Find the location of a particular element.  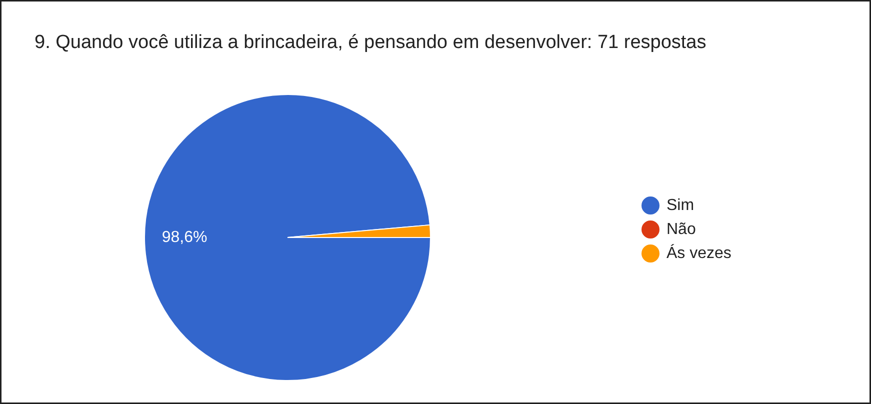

chart-title: 9. Quando você utiliza a brincadeira, é pensando em desenvolver: 71 respostas is located at coordinates (370, 42).